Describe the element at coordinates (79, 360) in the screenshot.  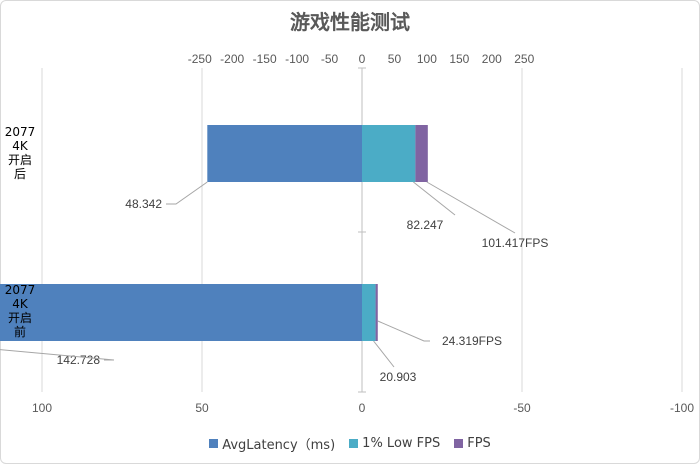
I see `data-label-avg-latency: 142.728` at that location.